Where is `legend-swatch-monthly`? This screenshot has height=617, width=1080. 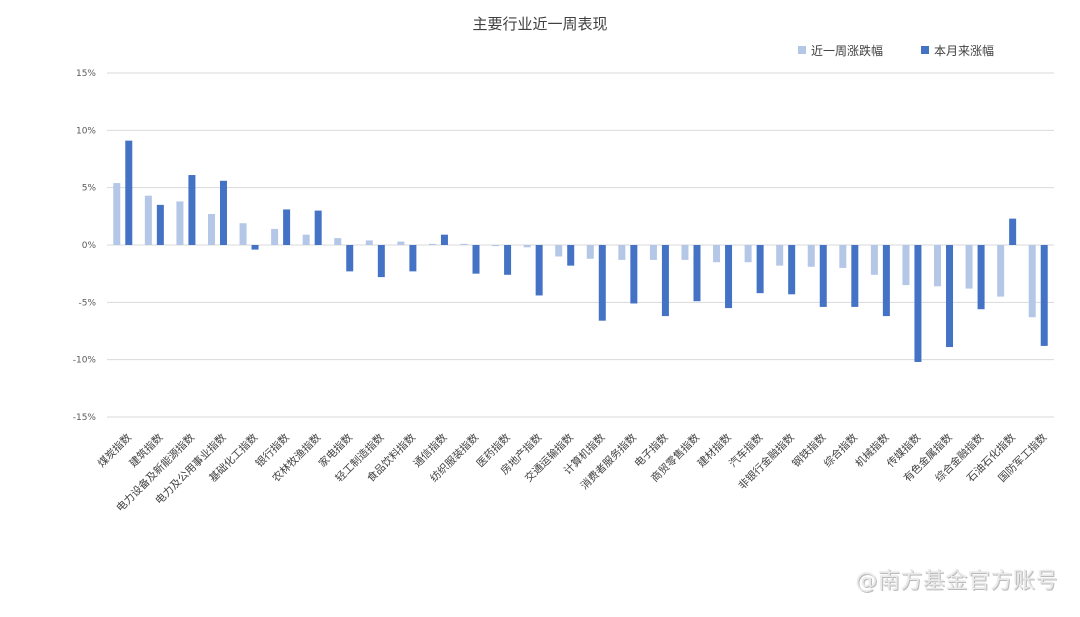 legend-swatch-monthly is located at coordinates (925, 50).